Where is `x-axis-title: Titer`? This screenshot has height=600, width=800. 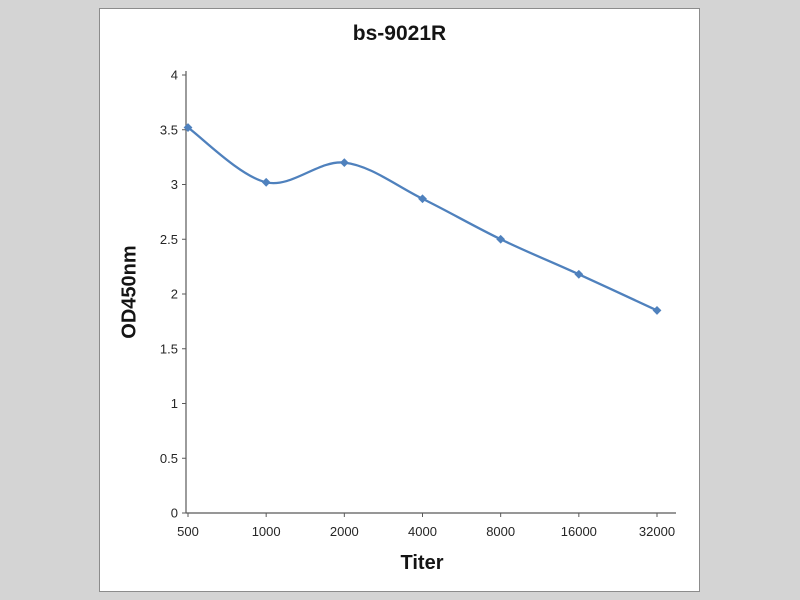 x-axis-title: Titer is located at coordinates (422, 563).